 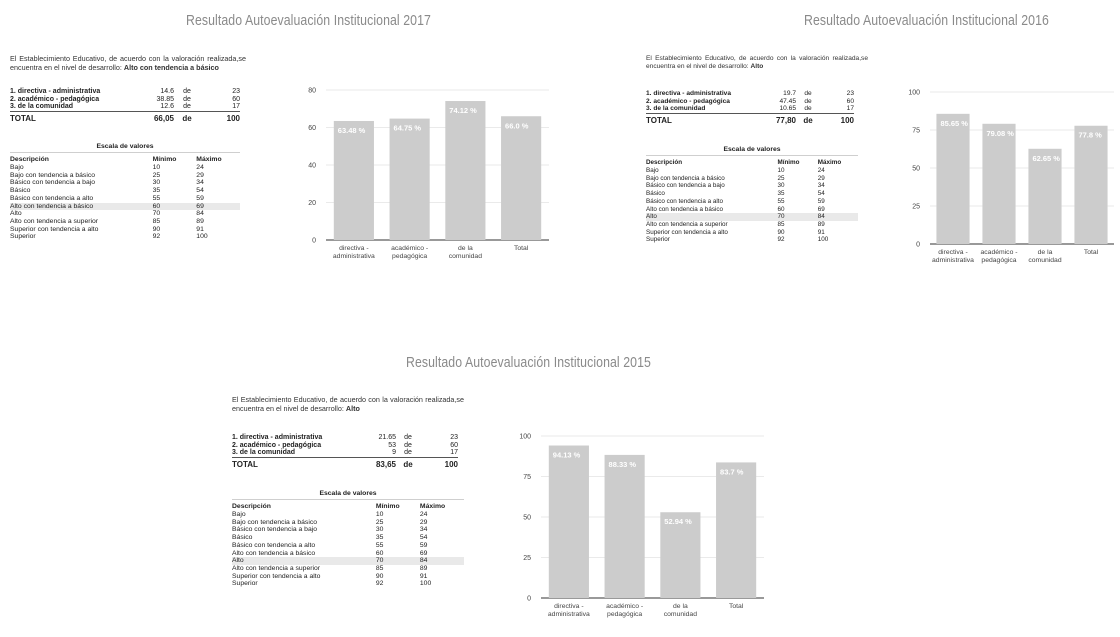 What do you see at coordinates (275, 530) in the screenshot?
I see `scale-cell: Básico con tendencia a bajo` at bounding box center [275, 530].